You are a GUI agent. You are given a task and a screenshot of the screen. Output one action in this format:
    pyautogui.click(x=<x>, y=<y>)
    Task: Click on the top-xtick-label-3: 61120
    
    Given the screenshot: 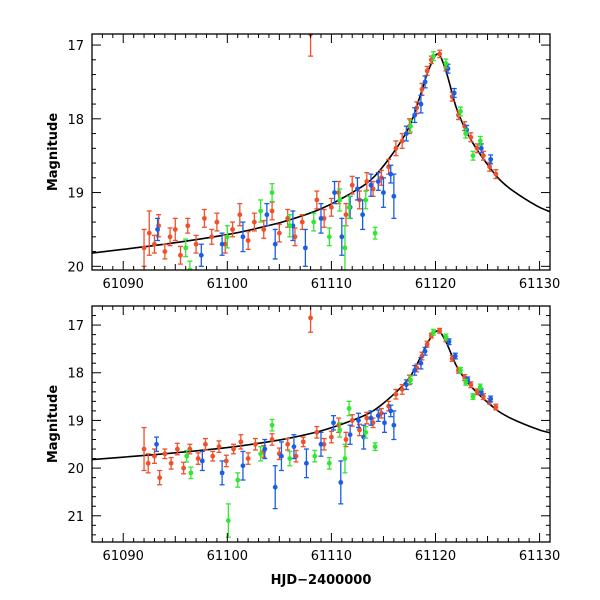 What is the action you would take?
    pyautogui.click(x=435, y=284)
    